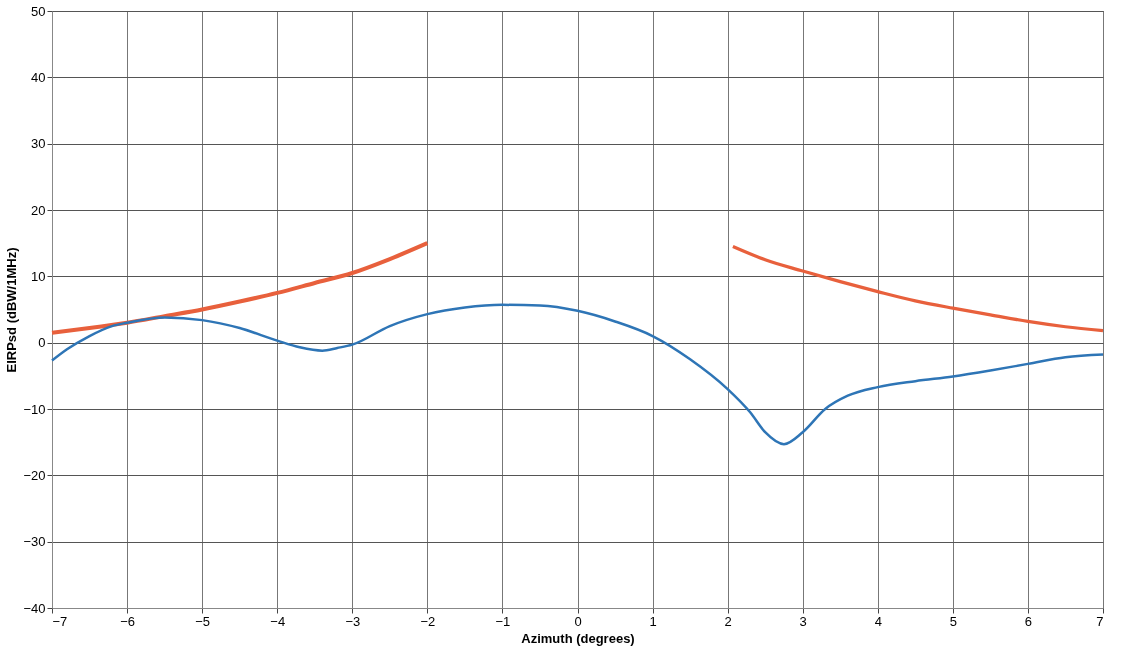 The height and width of the screenshot is (671, 1129). Describe the element at coordinates (428, 621) in the screenshot. I see `x-tick-label: −2` at that location.